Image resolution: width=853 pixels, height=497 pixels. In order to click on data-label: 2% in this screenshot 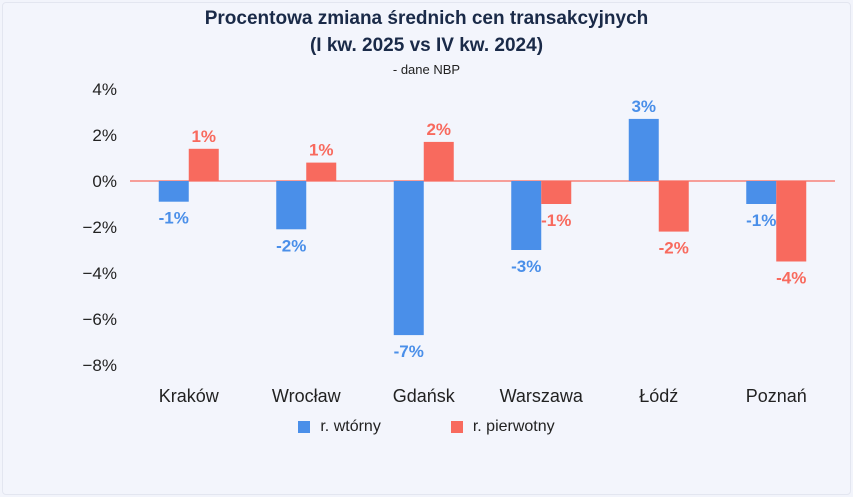, I will do `click(438, 129)`.